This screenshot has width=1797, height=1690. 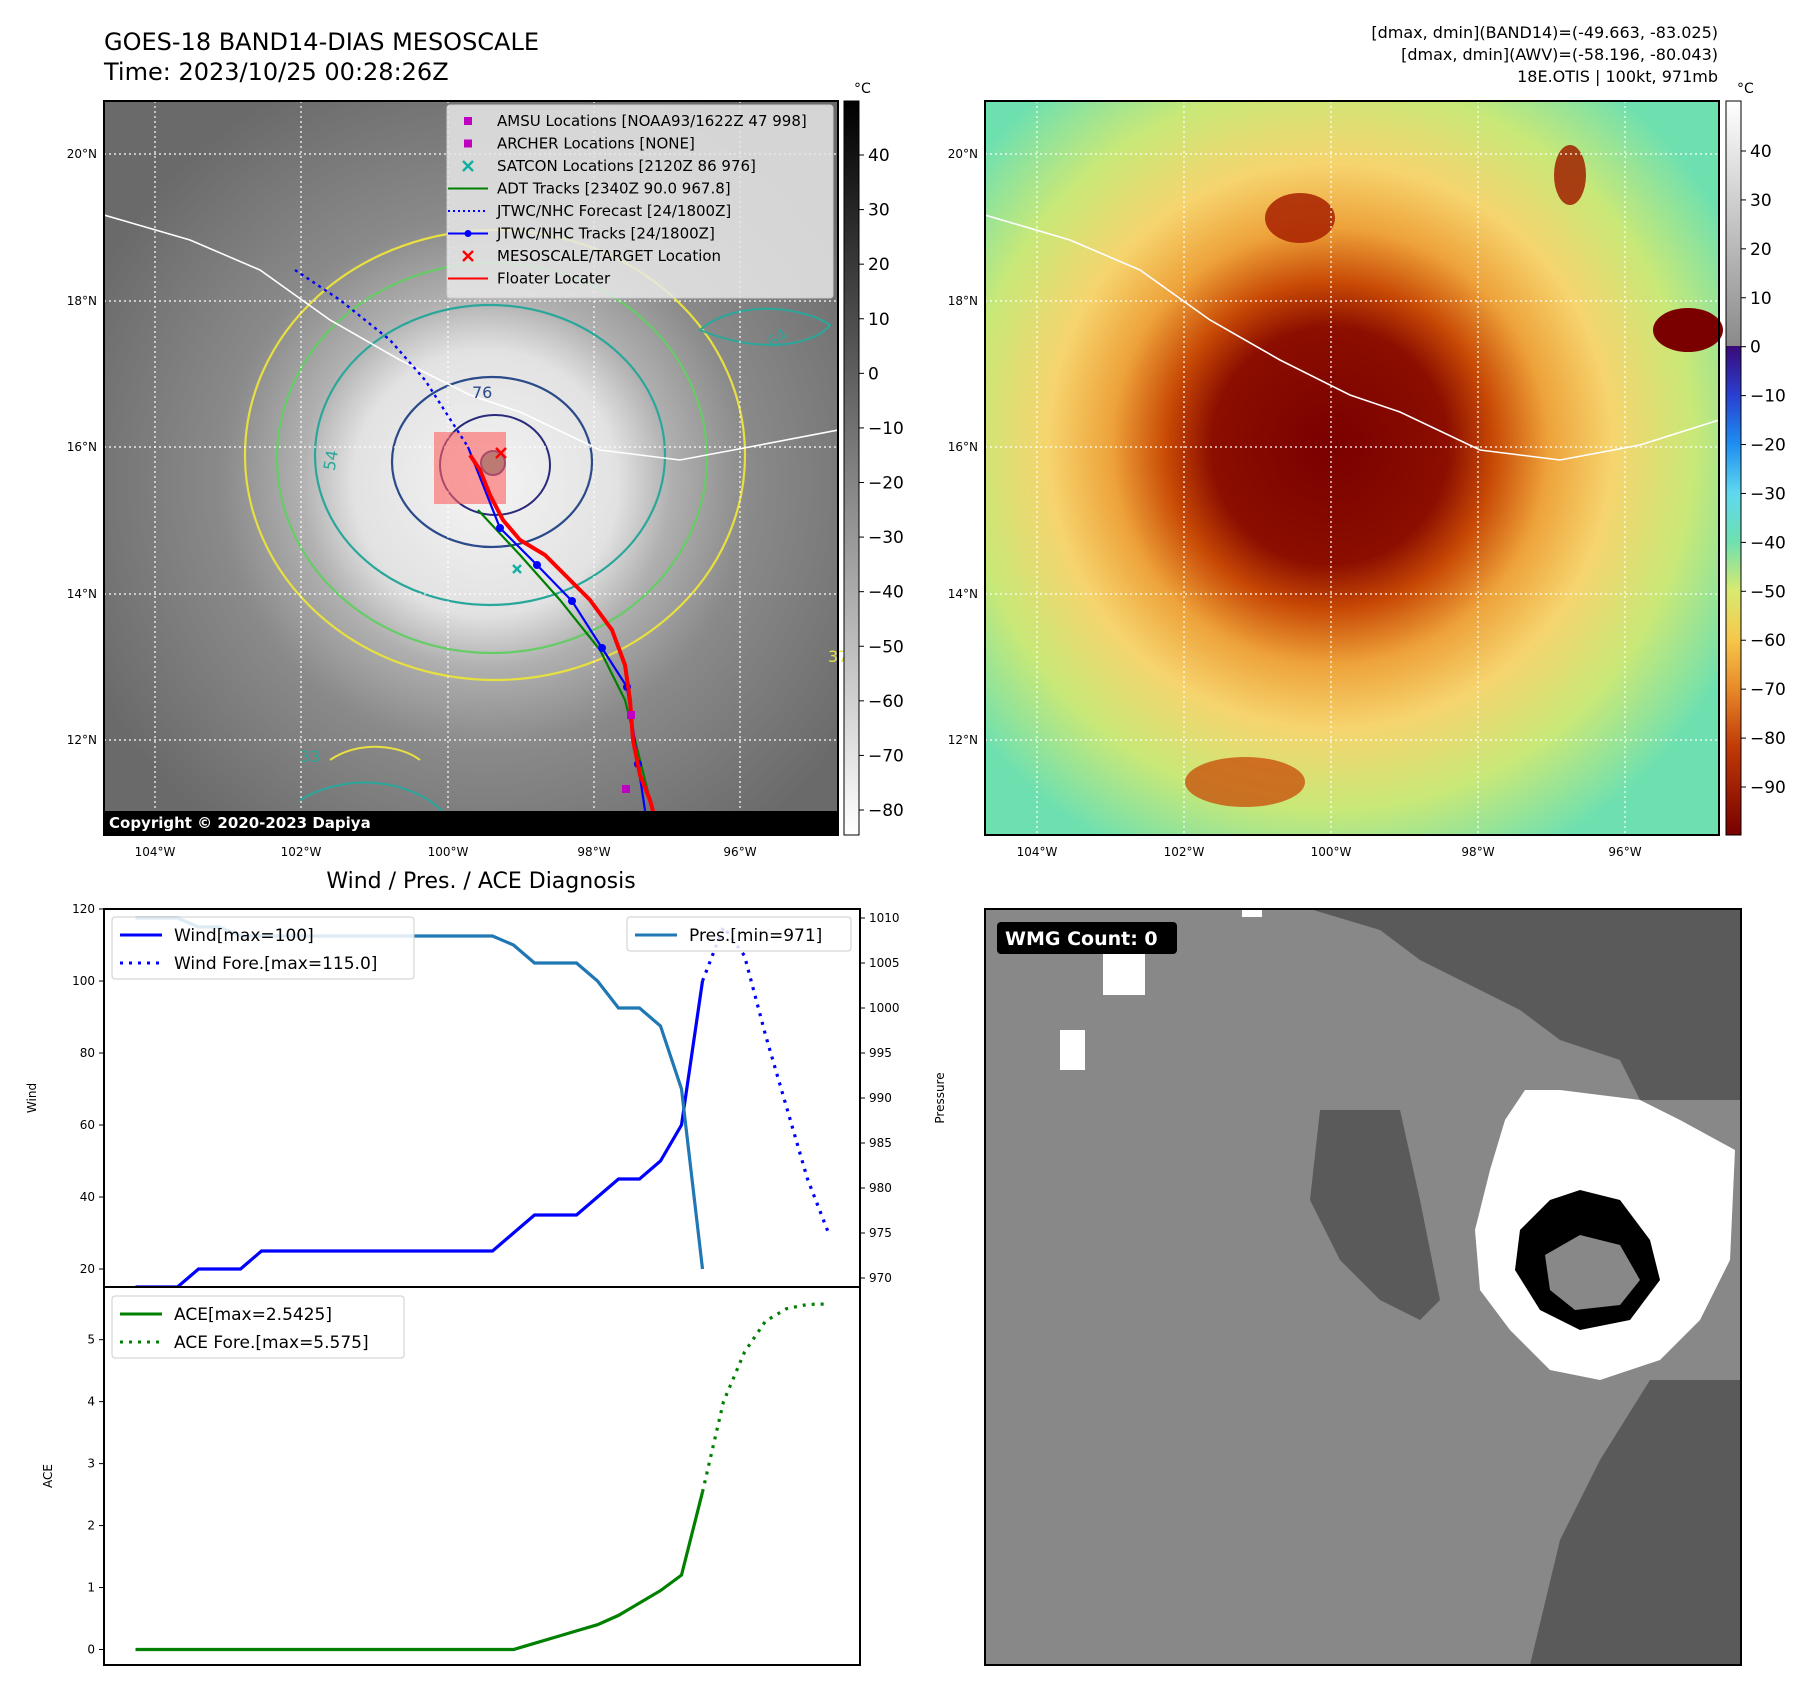 I want to click on contour-label-76: 76, so click(x=482, y=392).